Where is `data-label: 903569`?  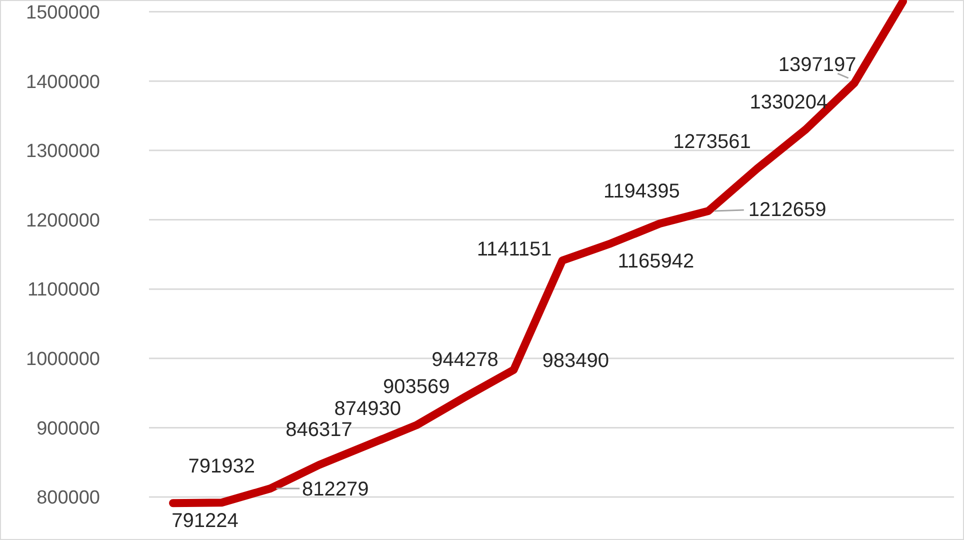 data-label: 903569 is located at coordinates (416, 387).